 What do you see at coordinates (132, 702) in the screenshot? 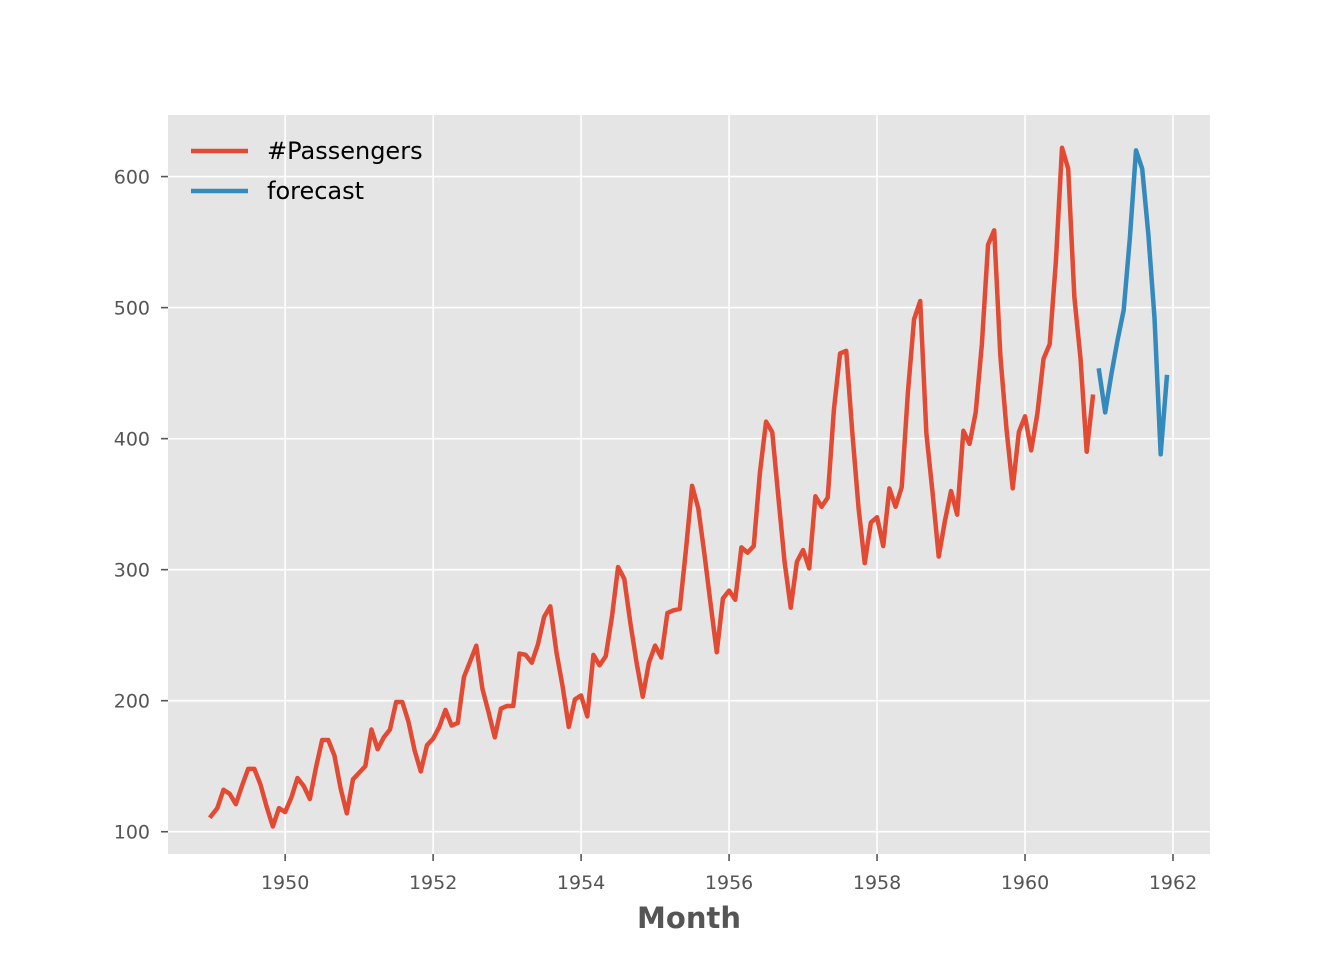
I see `y-tick-label: 200` at bounding box center [132, 702].